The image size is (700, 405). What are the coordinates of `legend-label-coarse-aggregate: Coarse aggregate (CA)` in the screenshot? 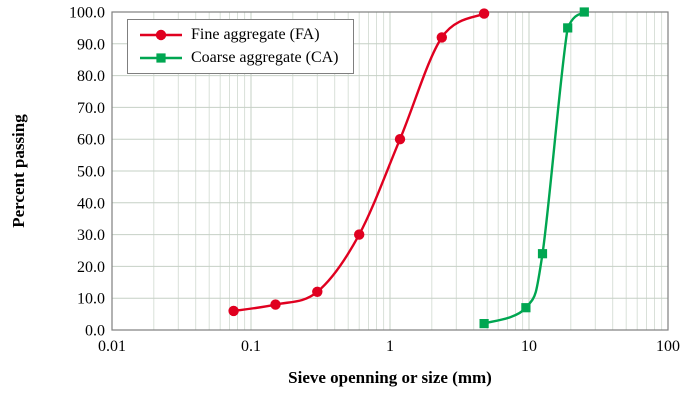 It's located at (265, 57).